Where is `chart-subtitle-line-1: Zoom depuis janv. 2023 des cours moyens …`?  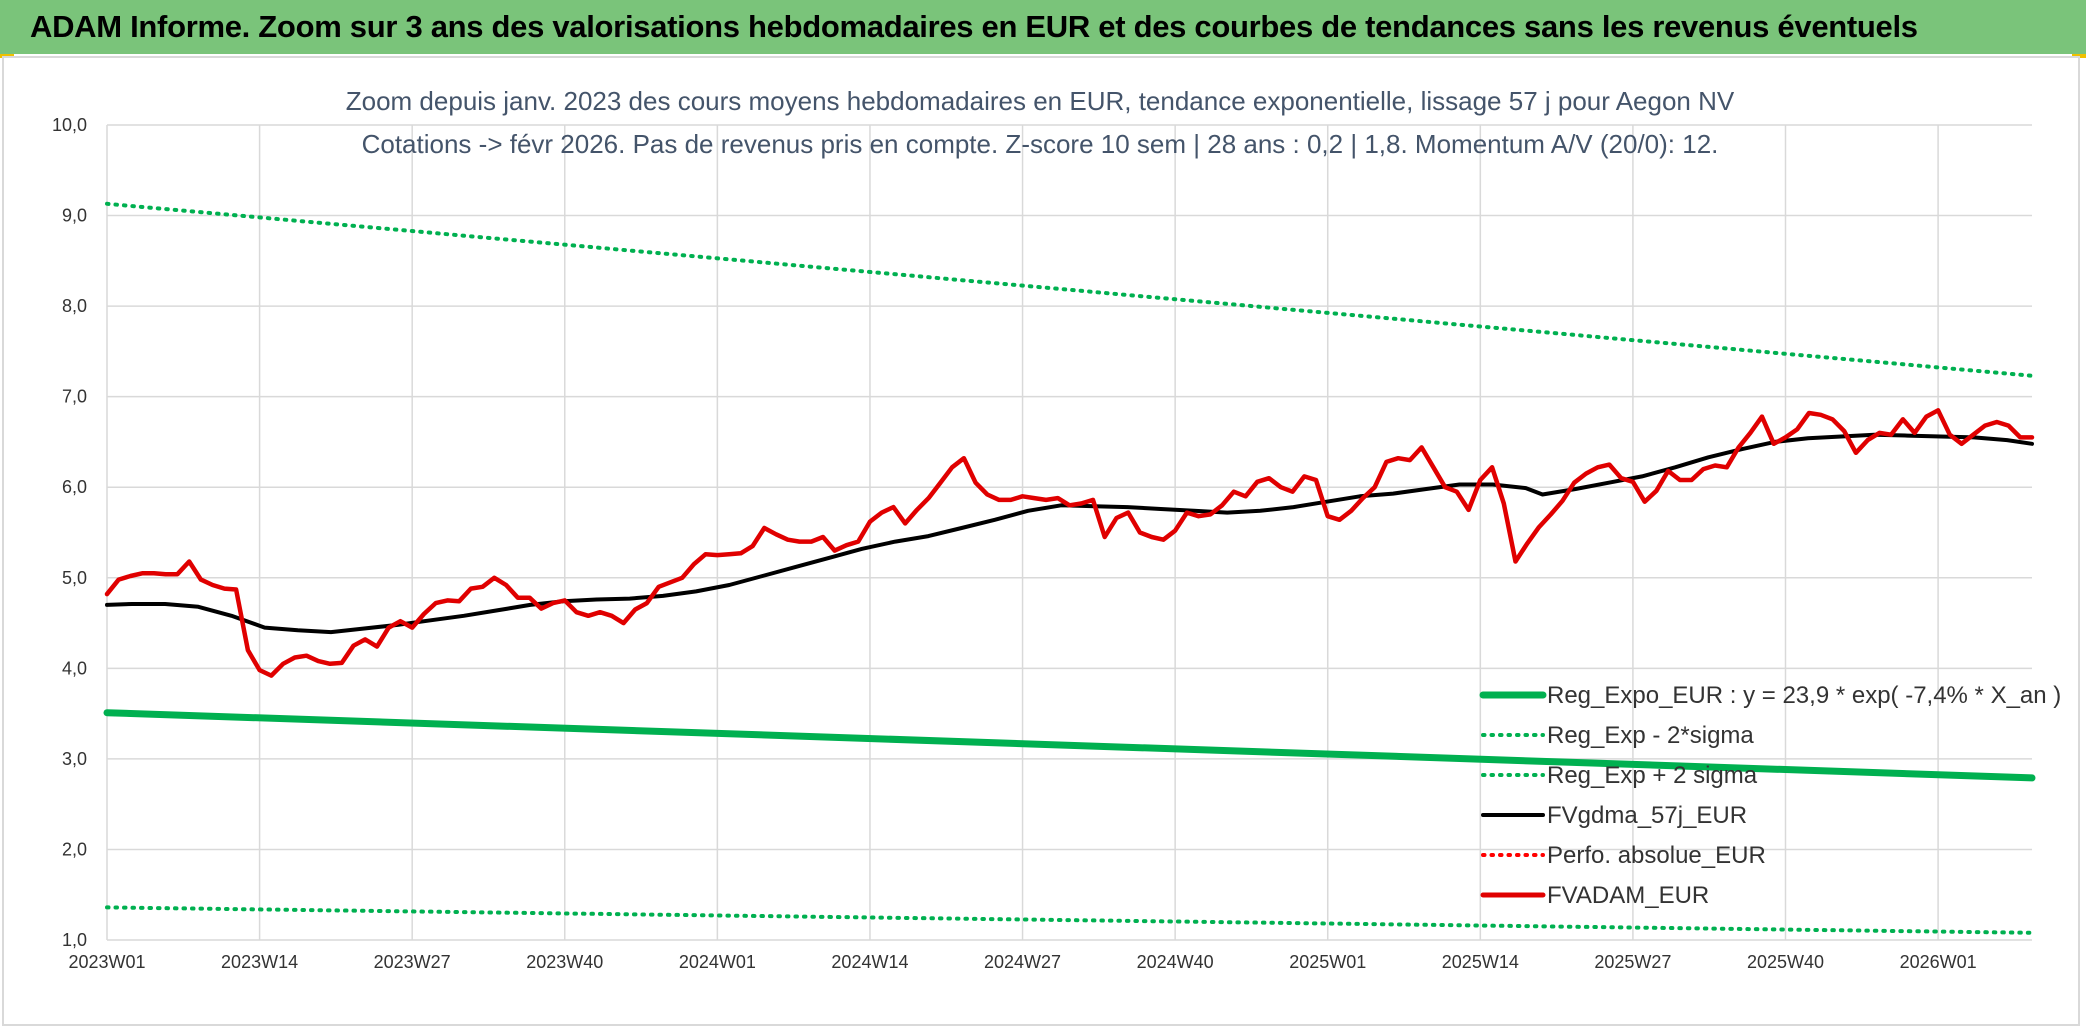
chart-subtitle-line-1: Zoom depuis janv. 2023 des cours moyens … is located at coordinates (1040, 101).